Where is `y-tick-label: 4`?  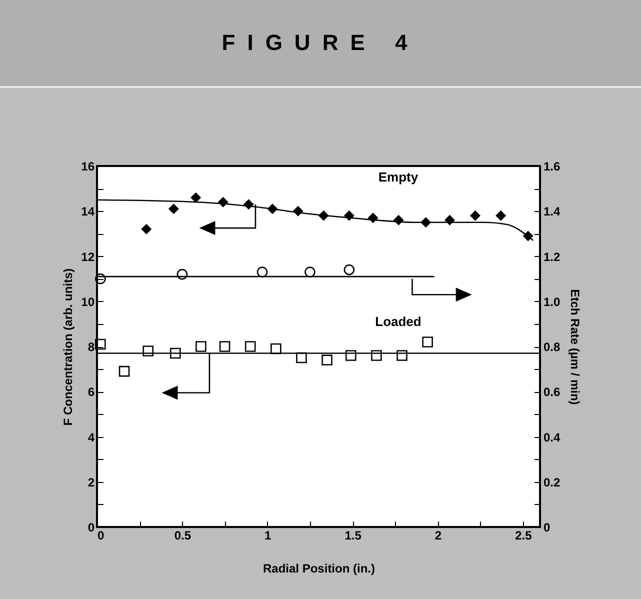
y-tick-label: 4 is located at coordinates (91, 437).